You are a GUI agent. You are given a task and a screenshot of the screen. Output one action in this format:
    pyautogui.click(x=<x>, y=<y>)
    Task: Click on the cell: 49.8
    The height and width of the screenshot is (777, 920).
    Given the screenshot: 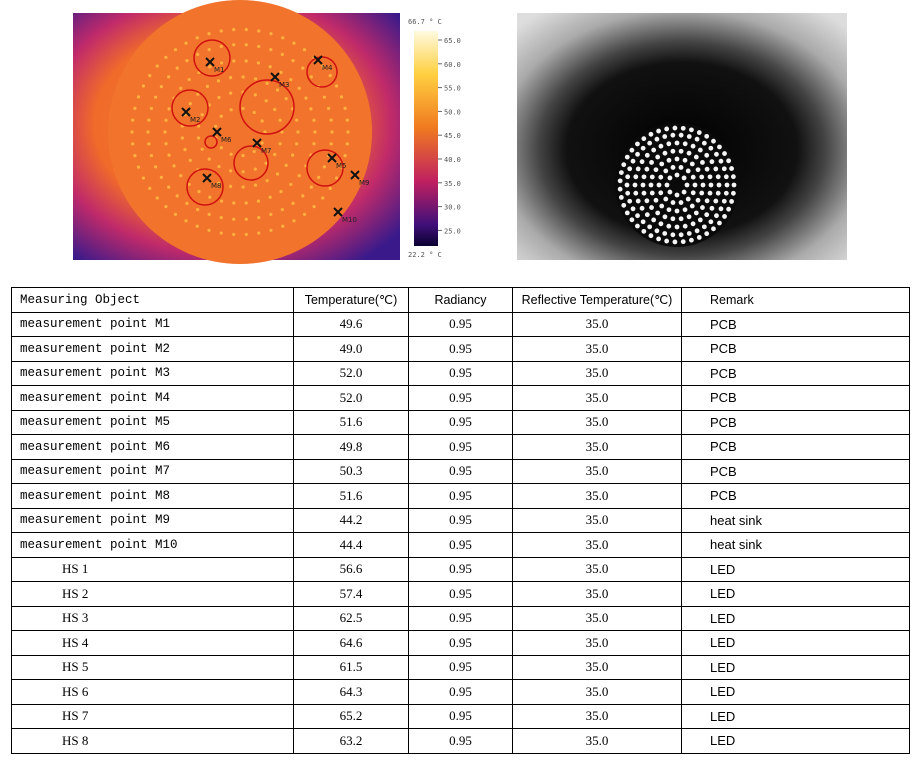 What is the action you would take?
    pyautogui.click(x=351, y=447)
    